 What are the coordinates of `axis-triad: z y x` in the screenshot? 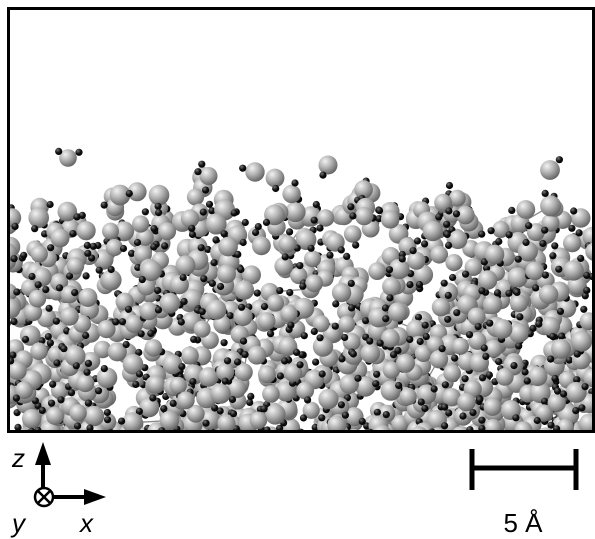 It's located at (58, 490).